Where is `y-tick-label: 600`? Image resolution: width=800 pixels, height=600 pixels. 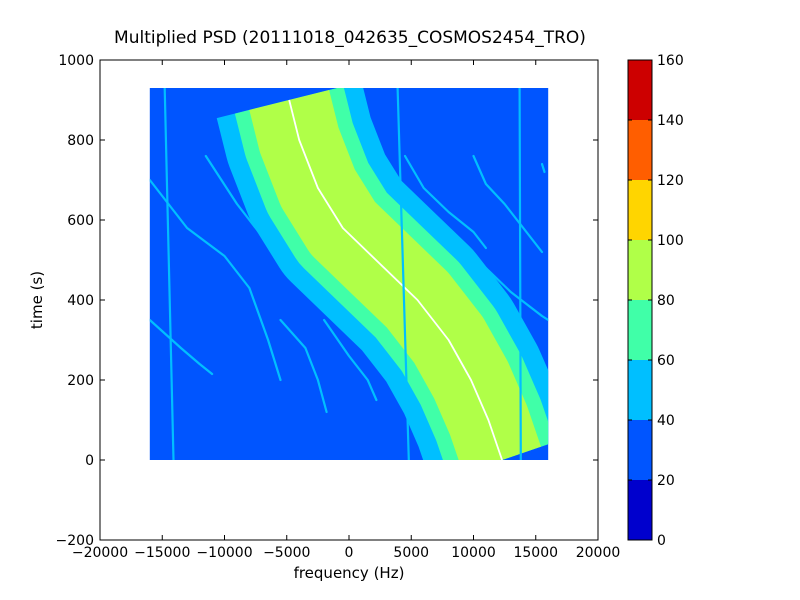 y-tick-label: 600 is located at coordinates (80, 221).